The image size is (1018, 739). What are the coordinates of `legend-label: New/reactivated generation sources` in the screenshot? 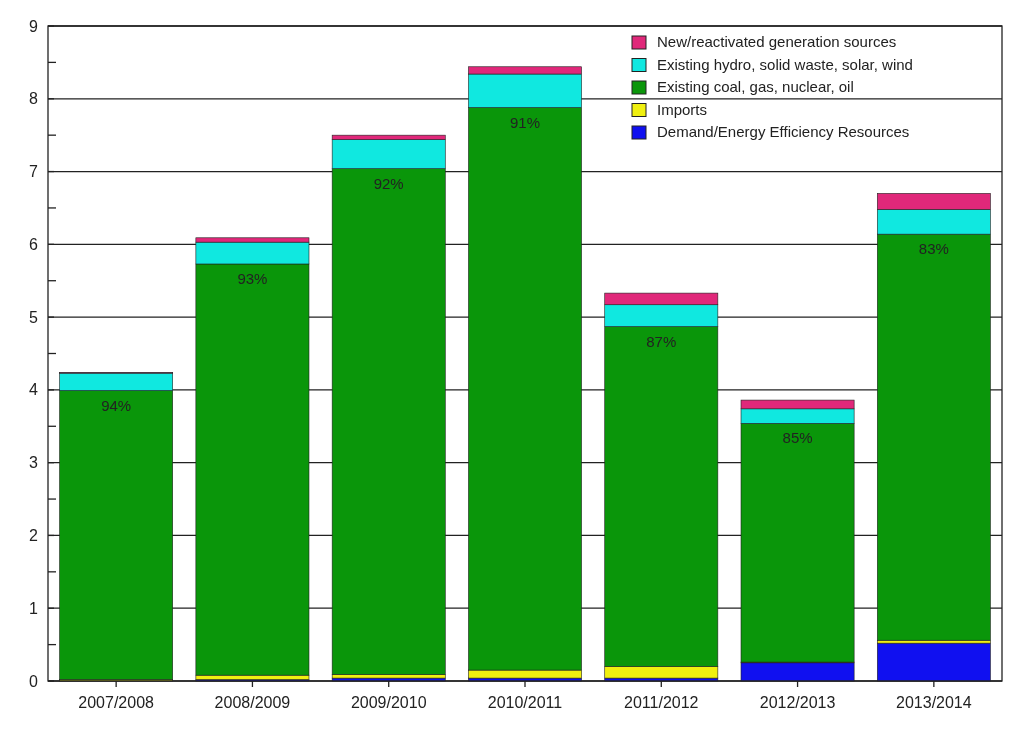 It's located at (777, 41).